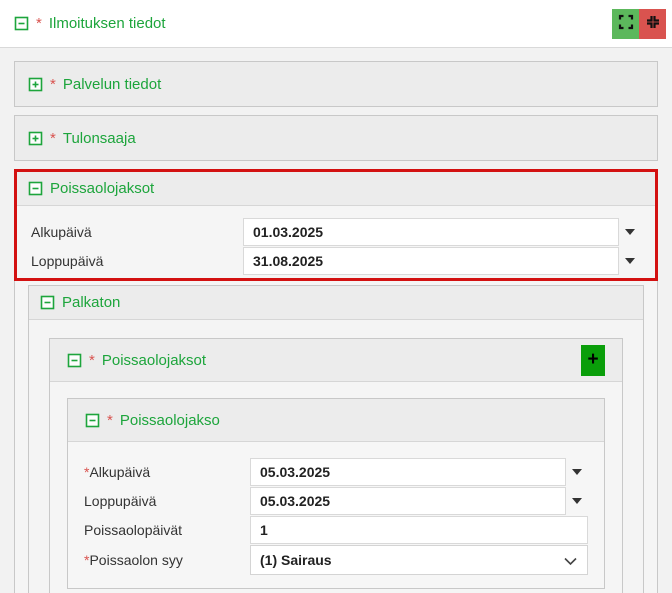  Describe the element at coordinates (336, 420) in the screenshot. I see `section-header-poissaolojakso: * Poissaolojakso` at that location.